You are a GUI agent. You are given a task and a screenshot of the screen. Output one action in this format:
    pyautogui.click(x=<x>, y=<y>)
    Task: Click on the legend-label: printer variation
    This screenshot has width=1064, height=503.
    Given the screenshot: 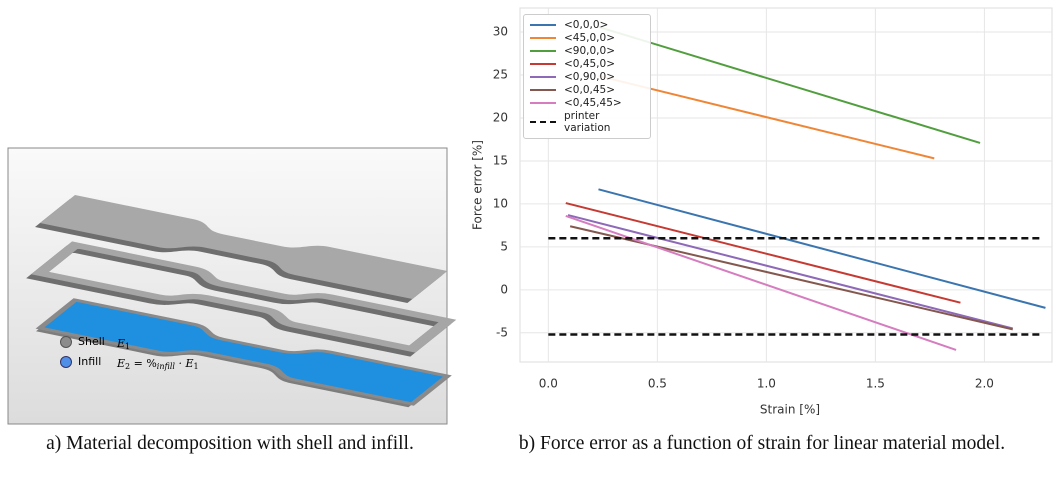 What is the action you would take?
    pyautogui.click(x=587, y=122)
    